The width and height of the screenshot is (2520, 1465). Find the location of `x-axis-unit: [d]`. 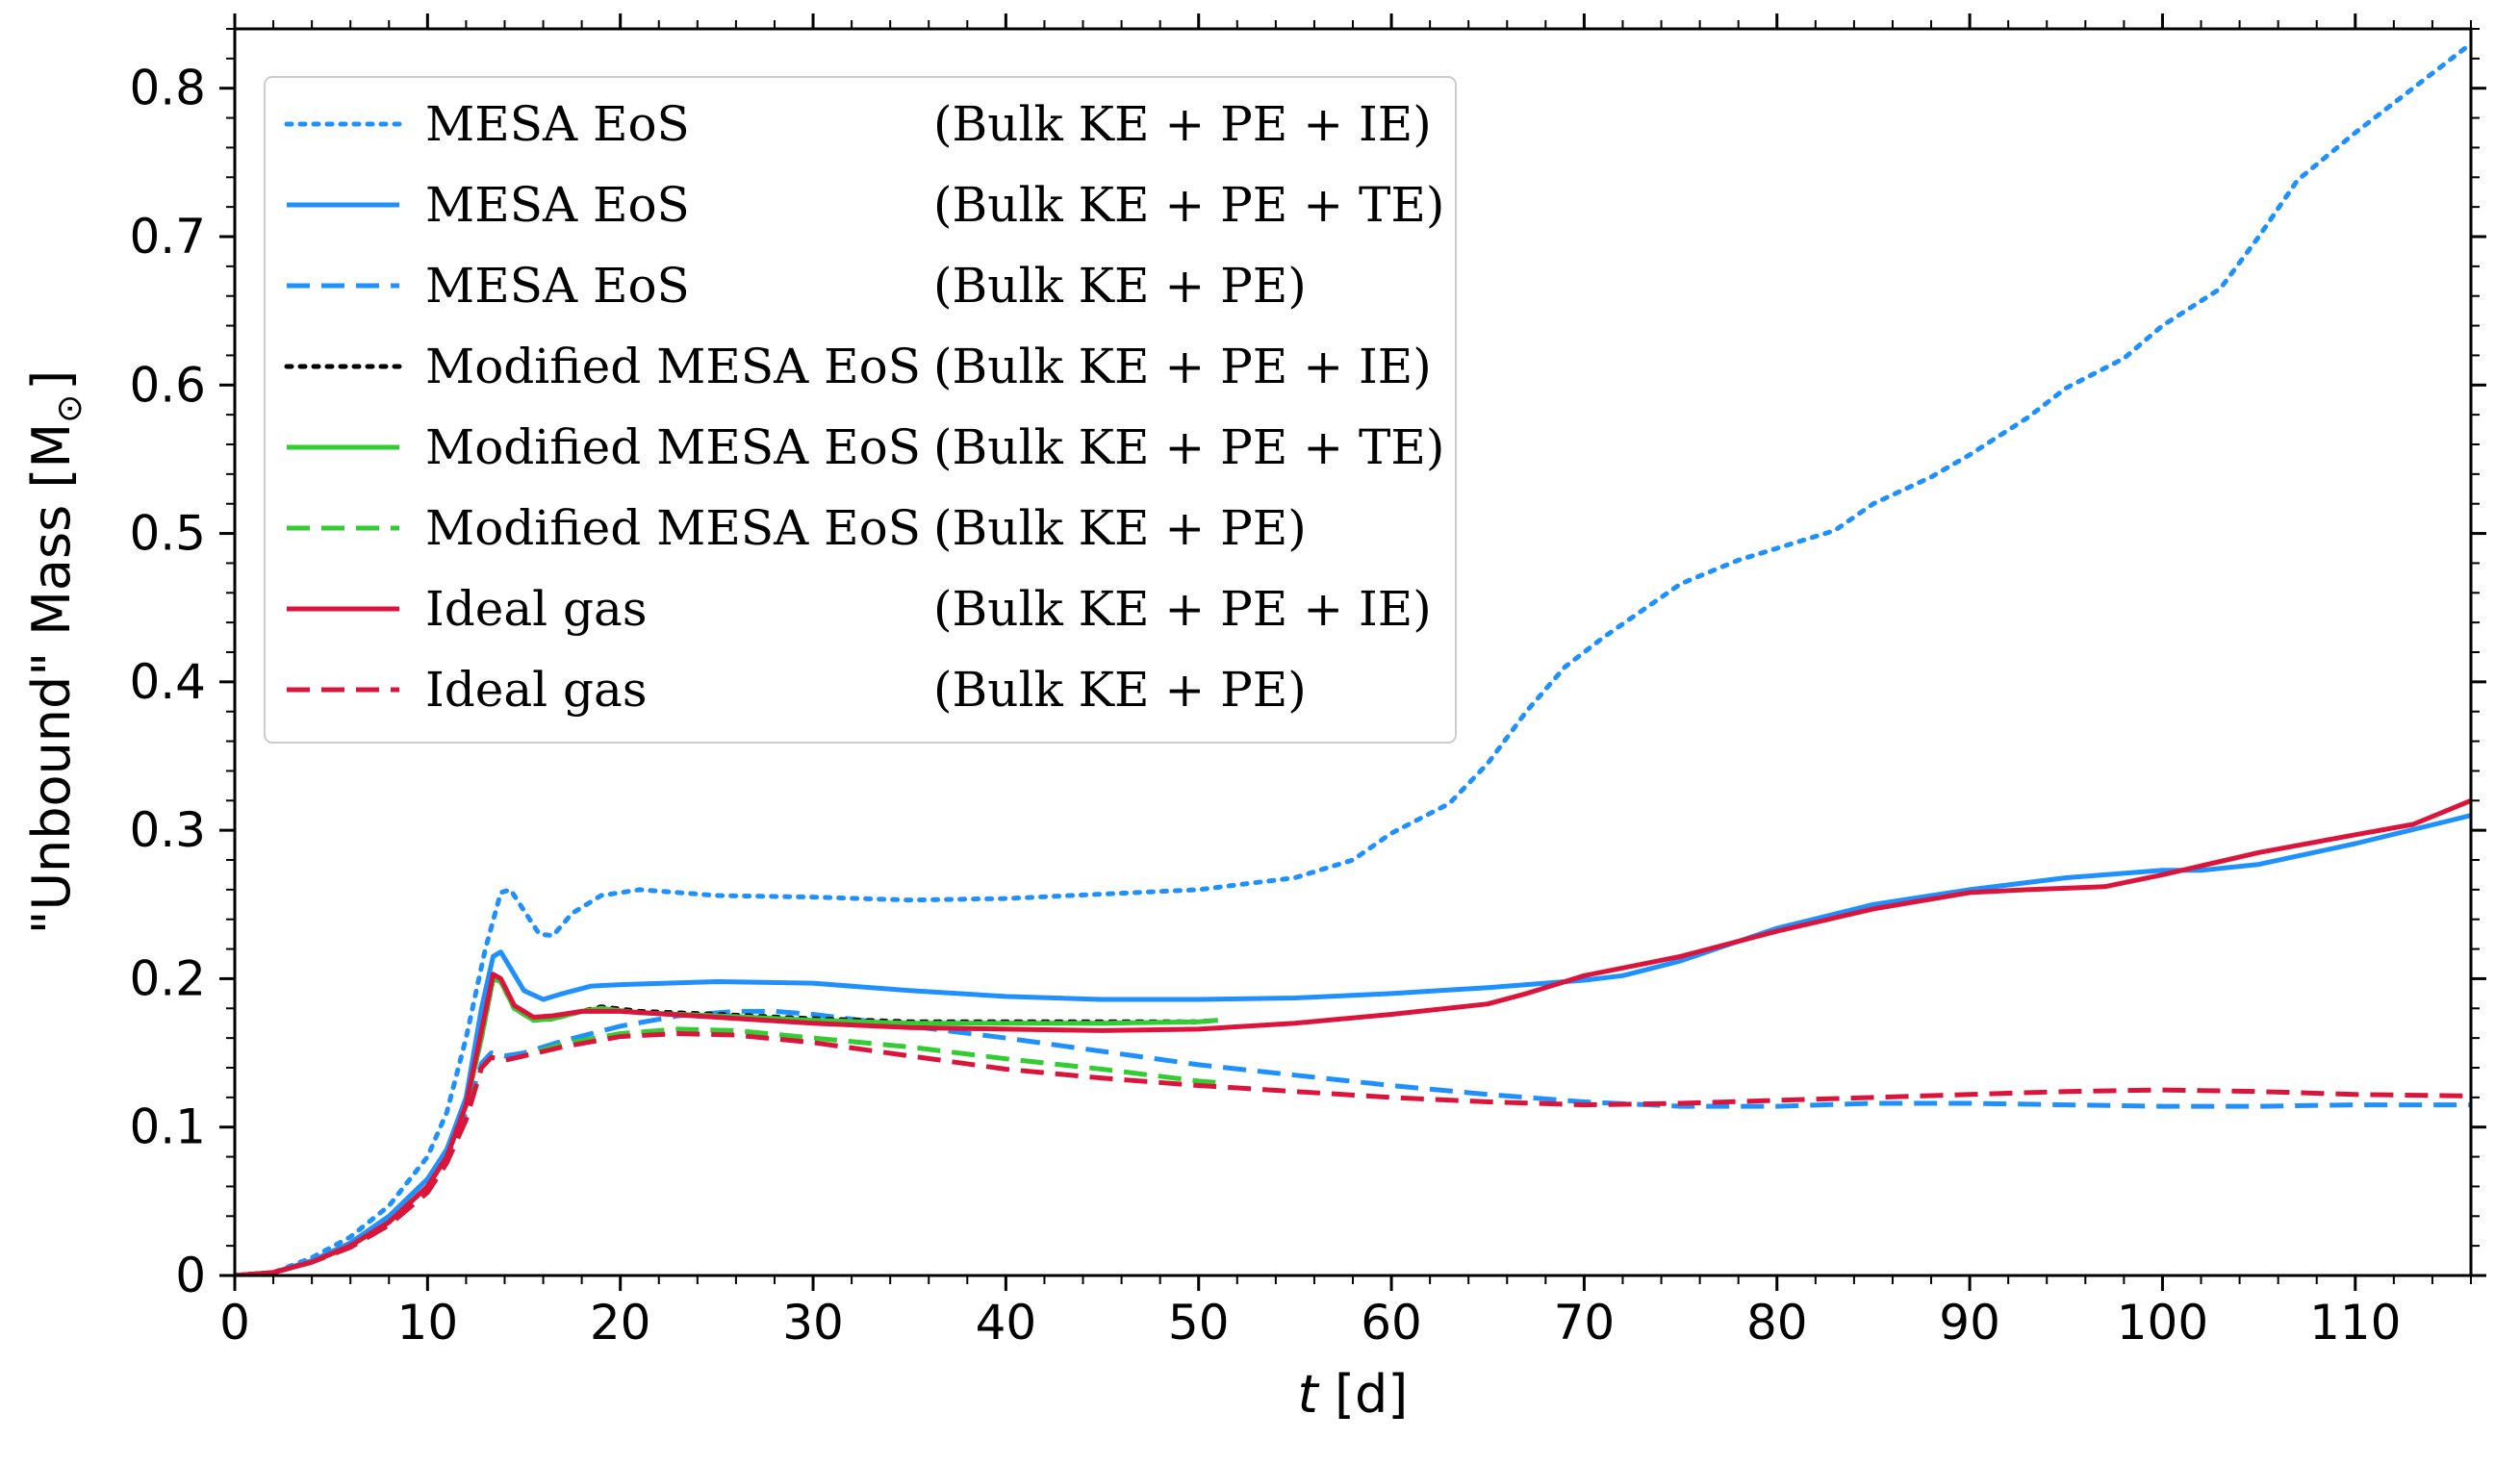

x-axis-unit: [d] is located at coordinates (1364, 1394).